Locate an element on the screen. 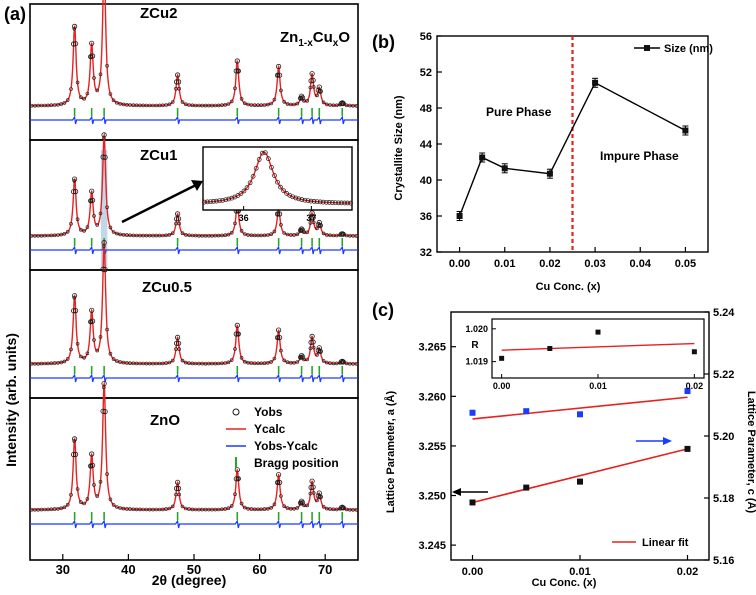  ratio-y-tick-label: 1.020 is located at coordinates (476, 329).